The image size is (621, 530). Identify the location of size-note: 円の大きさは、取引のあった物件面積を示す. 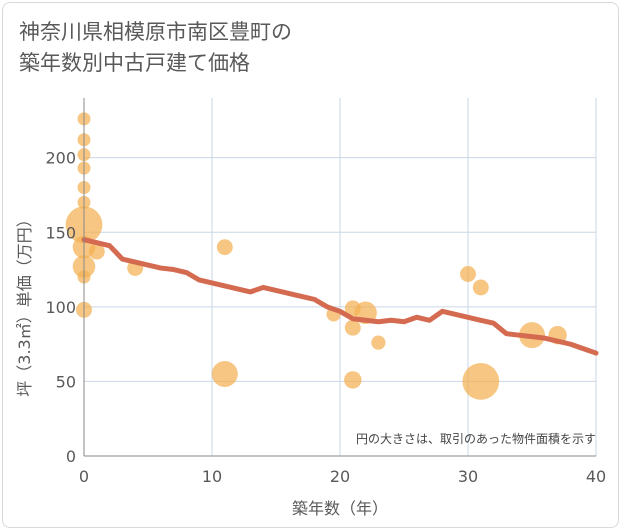
(476, 438).